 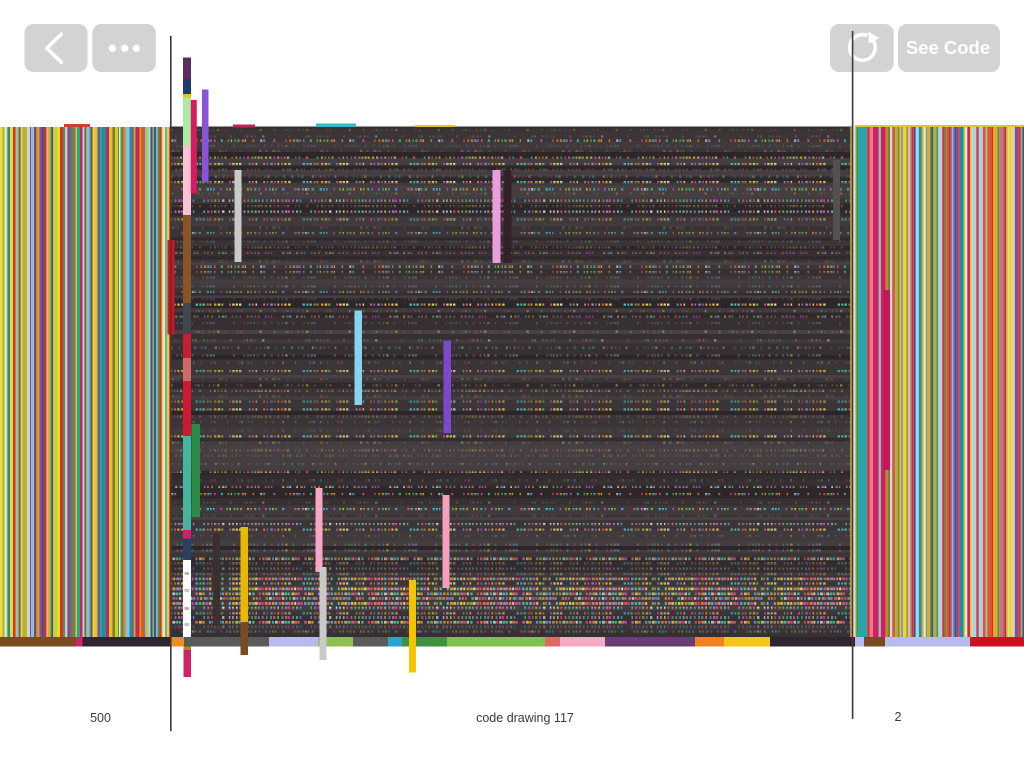 What do you see at coordinates (100, 718) in the screenshot?
I see `svg-text: 500` at bounding box center [100, 718].